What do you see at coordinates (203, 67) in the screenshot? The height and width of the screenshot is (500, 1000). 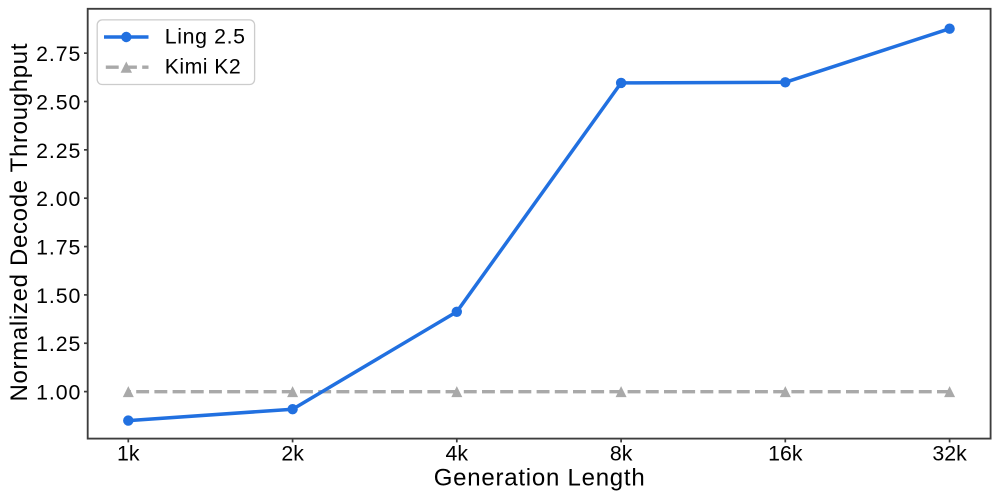 I see `svg-text: Kimi K2` at bounding box center [203, 67].